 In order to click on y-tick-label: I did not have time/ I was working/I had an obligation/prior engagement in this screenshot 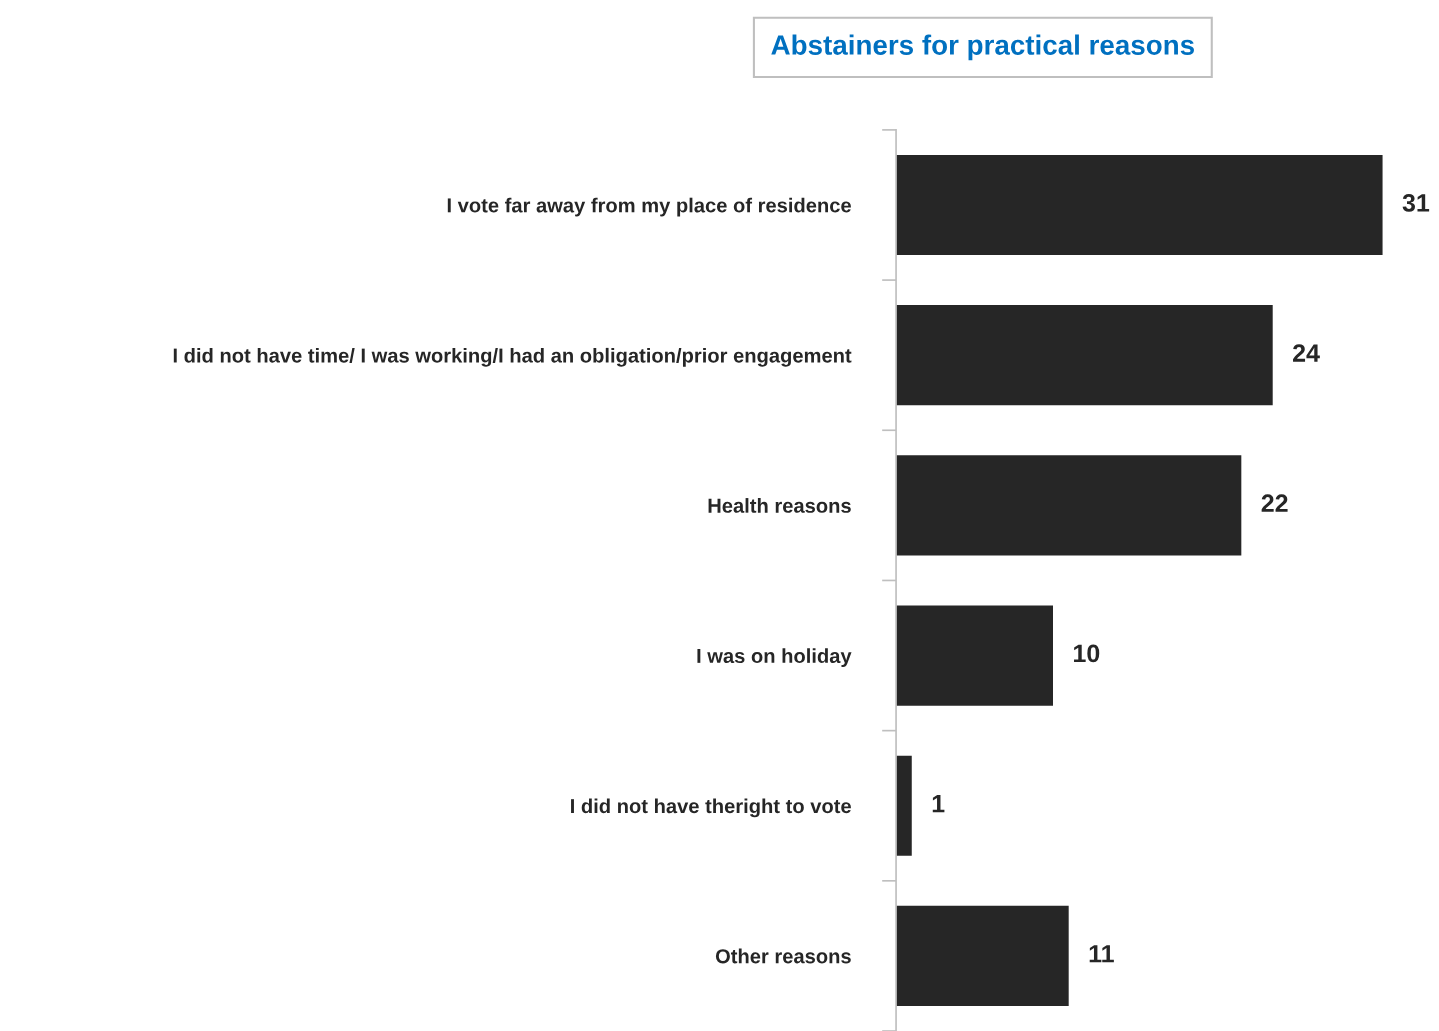, I will do `click(512, 357)`.